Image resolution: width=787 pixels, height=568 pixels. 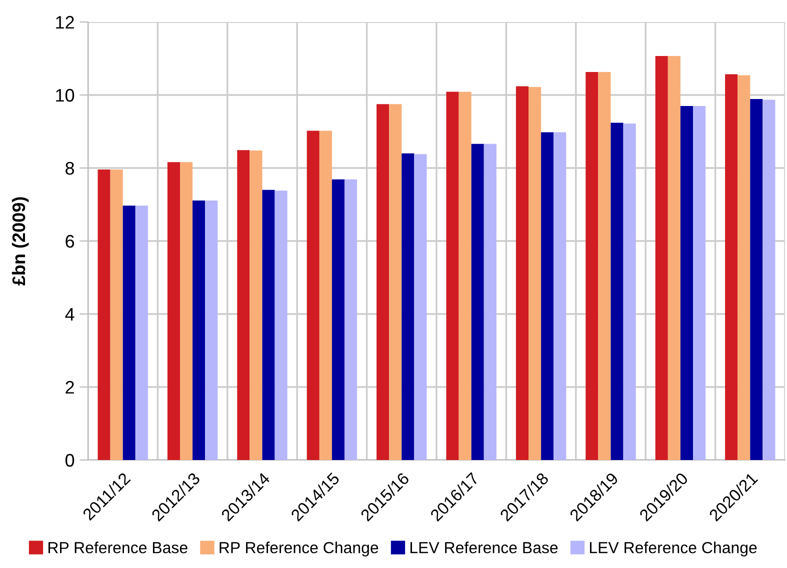 What do you see at coordinates (69, 314) in the screenshot?
I see `y-tick-label: 4` at bounding box center [69, 314].